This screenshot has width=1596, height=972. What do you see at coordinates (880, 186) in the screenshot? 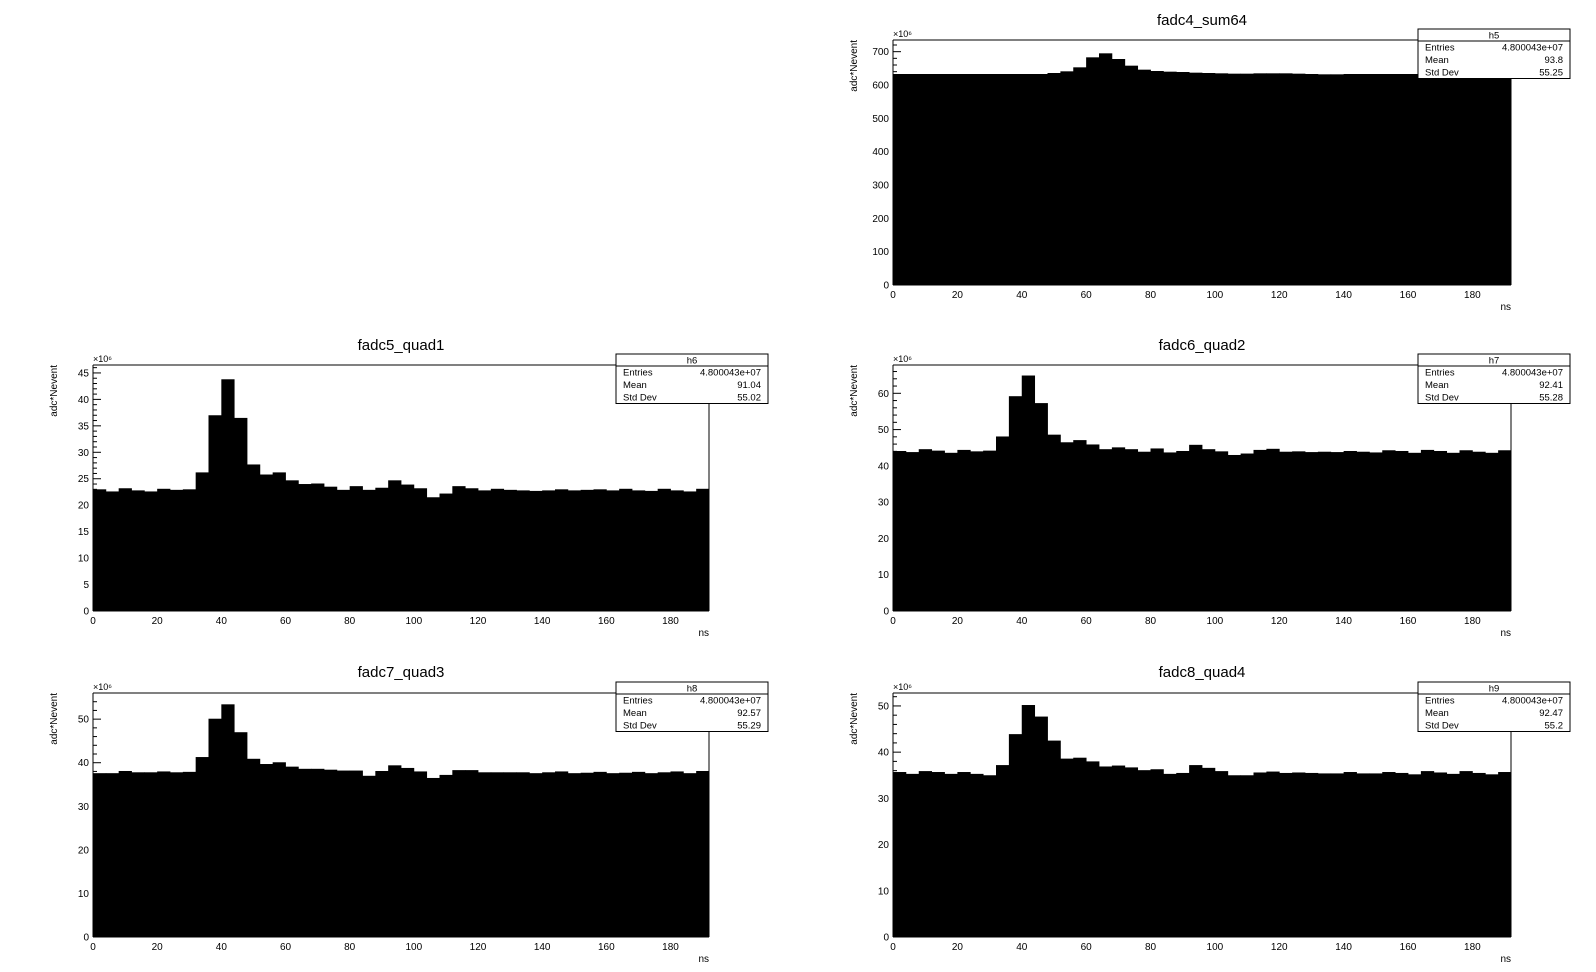
I see `y-tick-label: 300` at bounding box center [880, 186].